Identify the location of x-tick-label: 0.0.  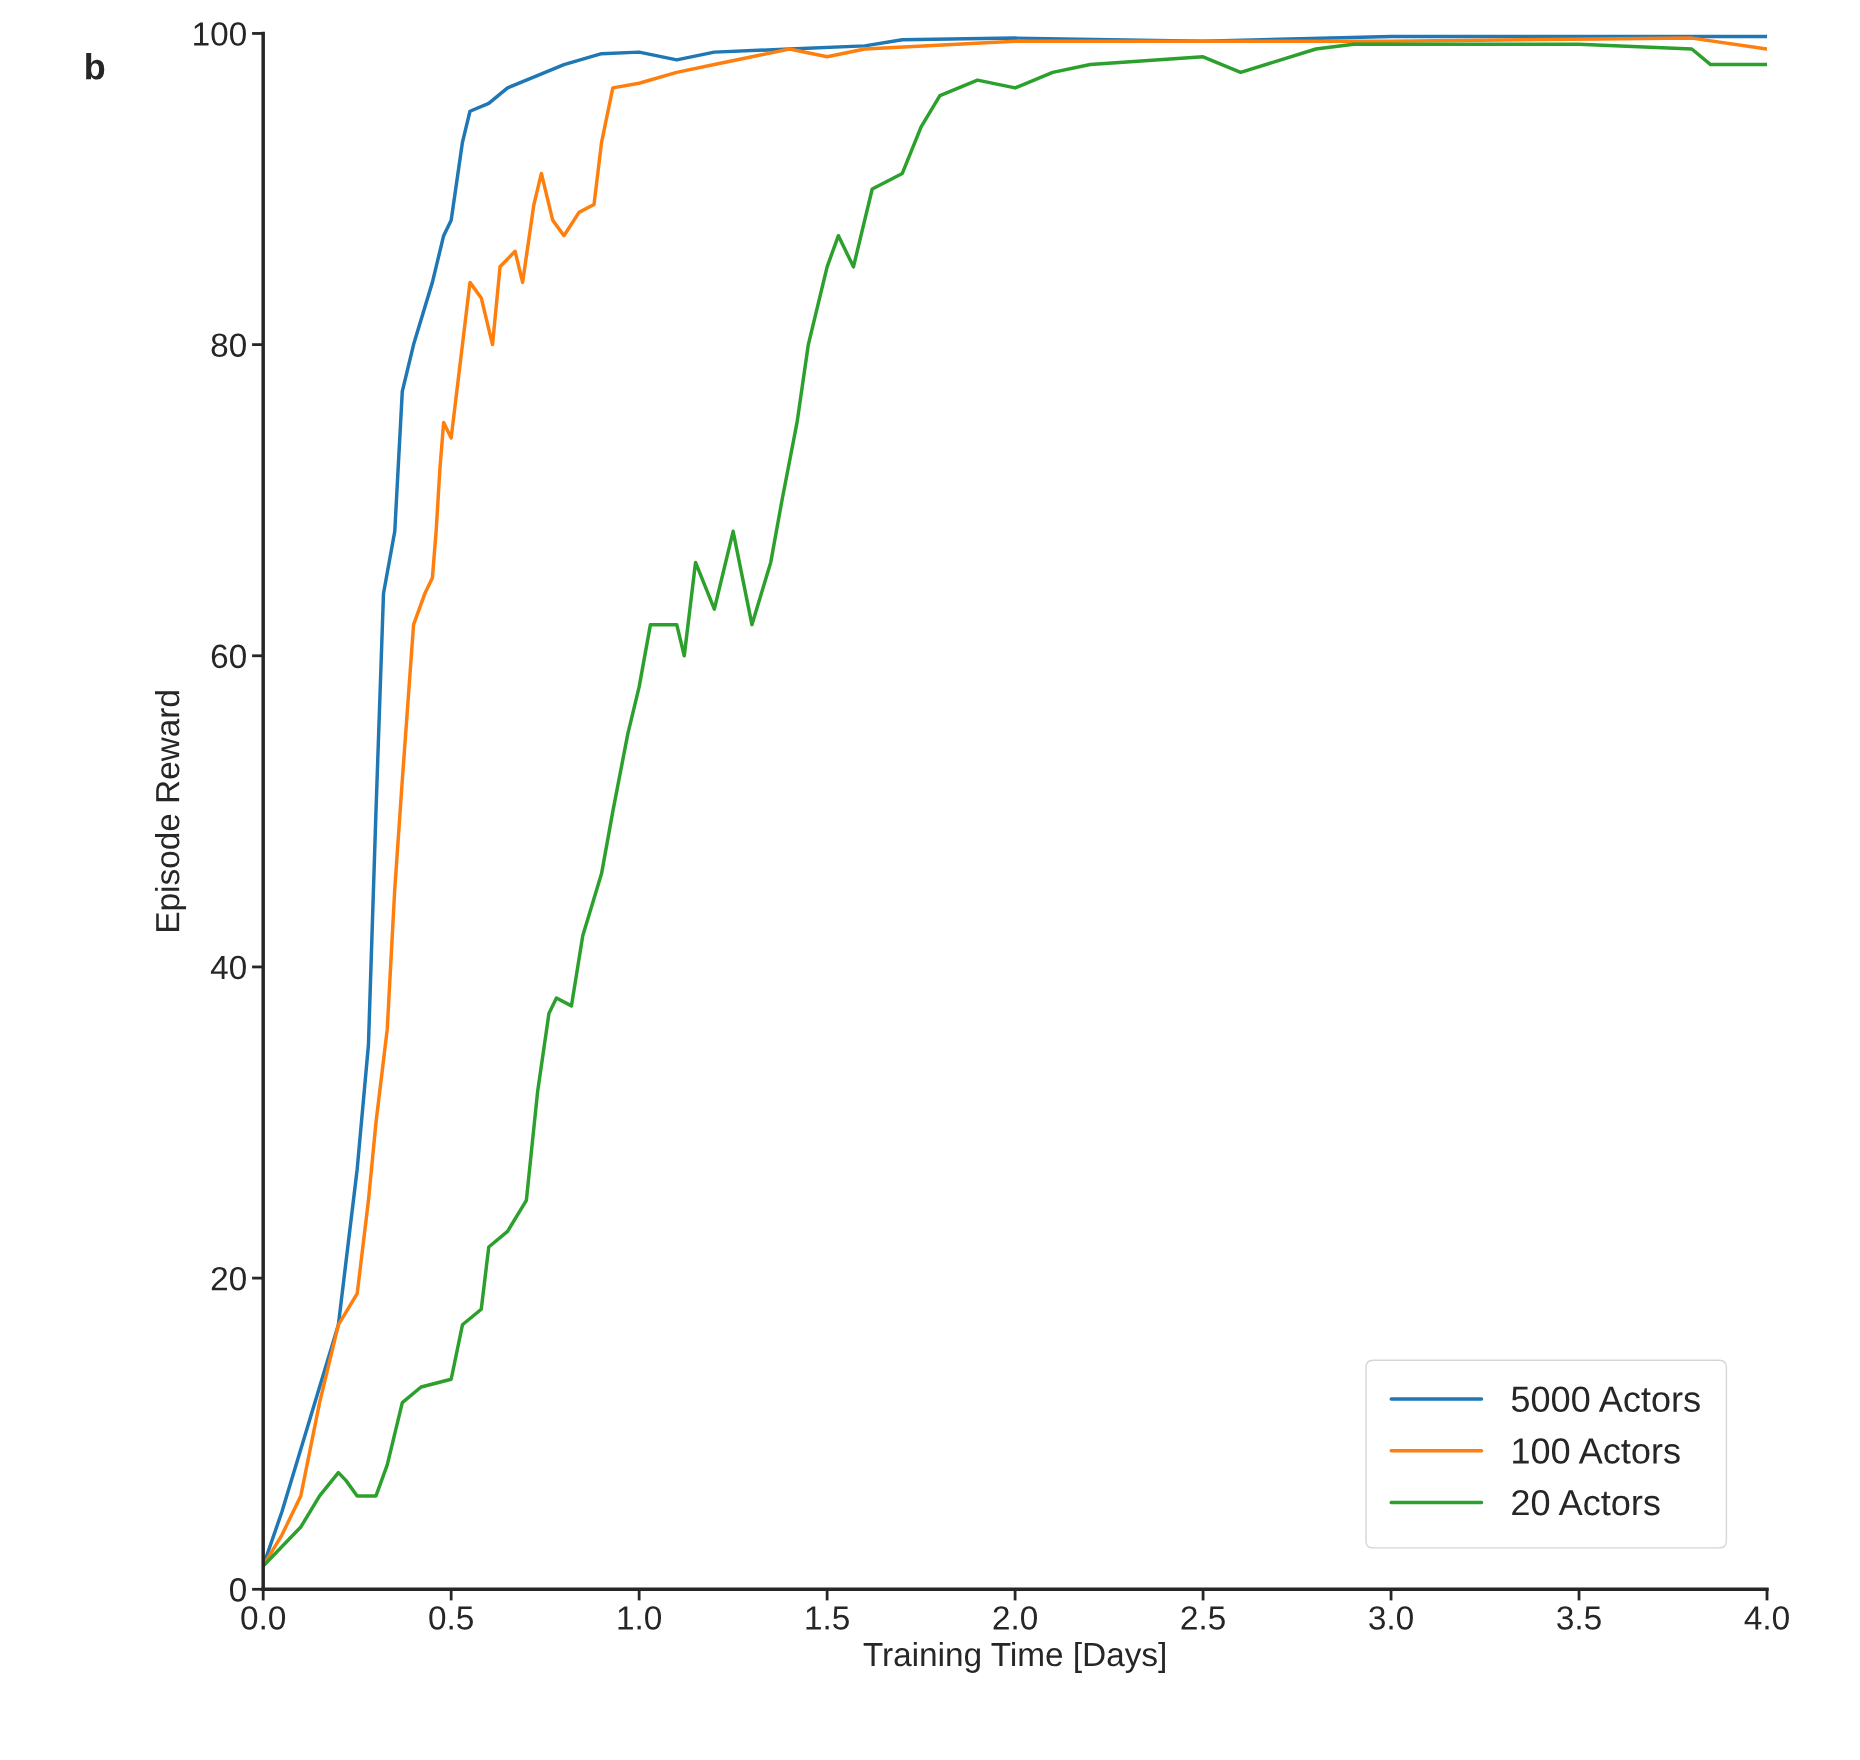
(263, 1618).